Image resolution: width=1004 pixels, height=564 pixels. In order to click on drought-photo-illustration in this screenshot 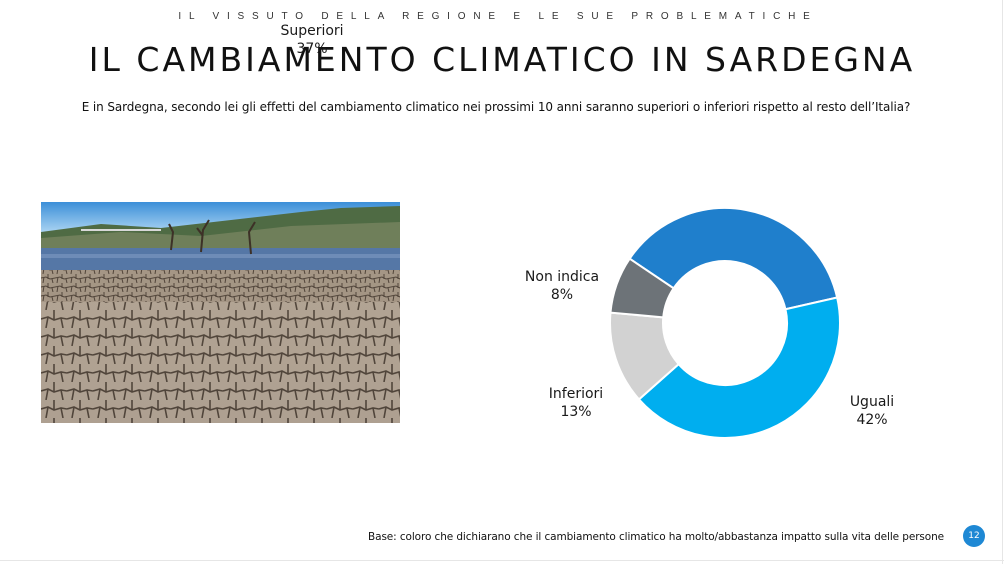, I will do `click(220, 312)`.